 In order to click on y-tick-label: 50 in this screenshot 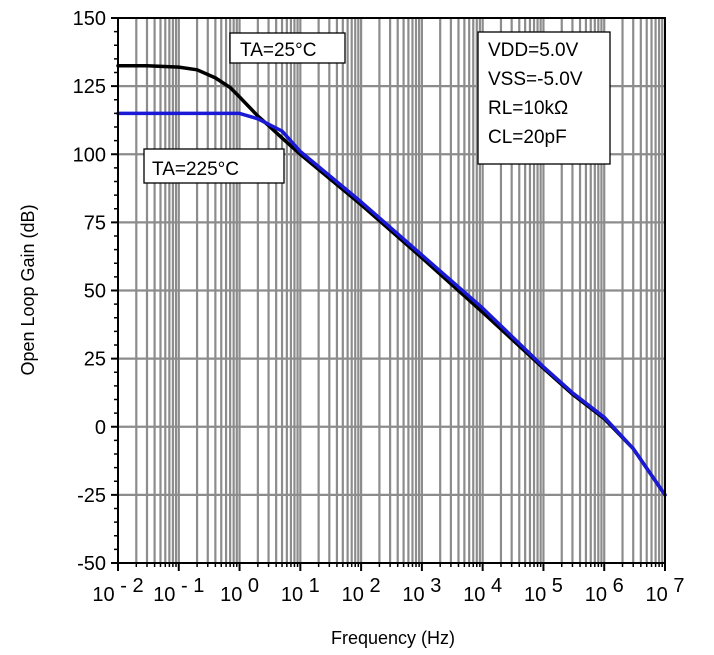, I will do `click(95, 292)`.